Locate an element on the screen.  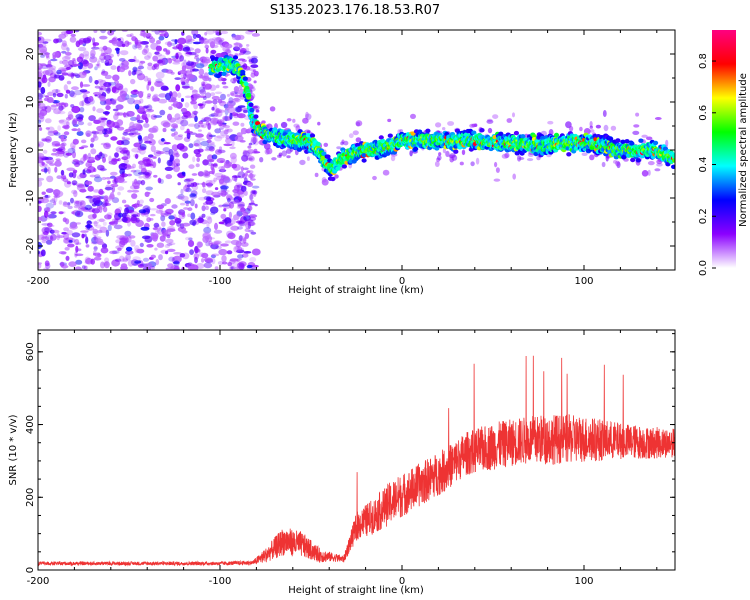
colorbar-tick-label: 0.8 is located at coordinates (703, 61).